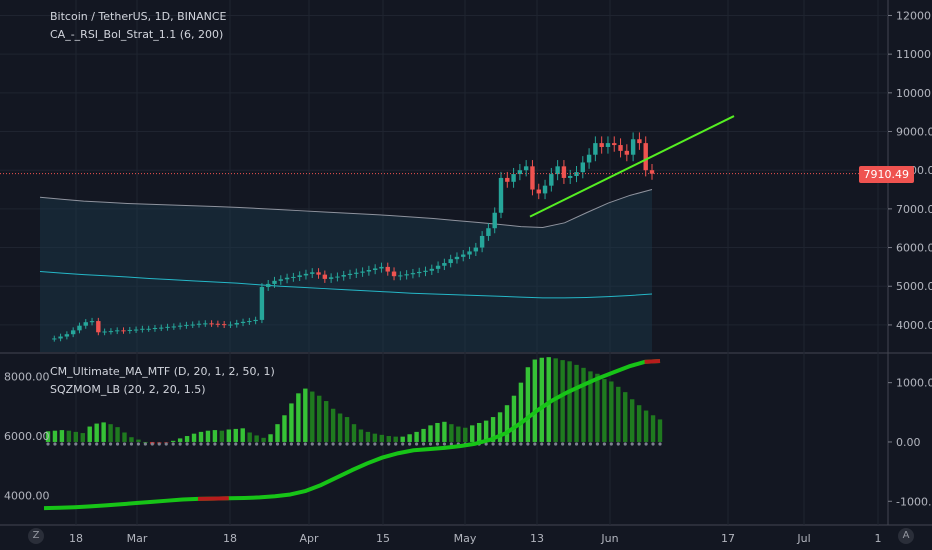 The height and width of the screenshot is (550, 932). Describe the element at coordinates (27, 436) in the screenshot. I see `left-tick-label: 6000.00` at that location.